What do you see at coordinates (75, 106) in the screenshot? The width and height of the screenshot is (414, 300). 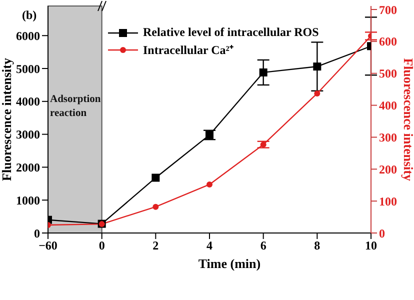 I see `band-label: Adsorption reaction` at bounding box center [75, 106].